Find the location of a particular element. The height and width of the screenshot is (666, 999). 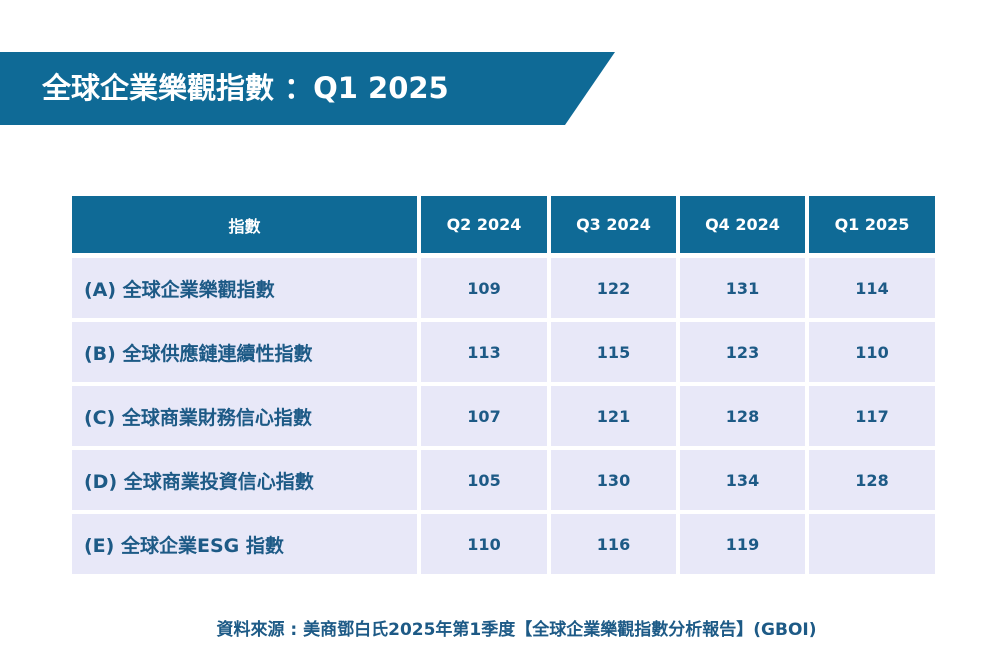

column-header: Q1 2025 is located at coordinates (872, 224).